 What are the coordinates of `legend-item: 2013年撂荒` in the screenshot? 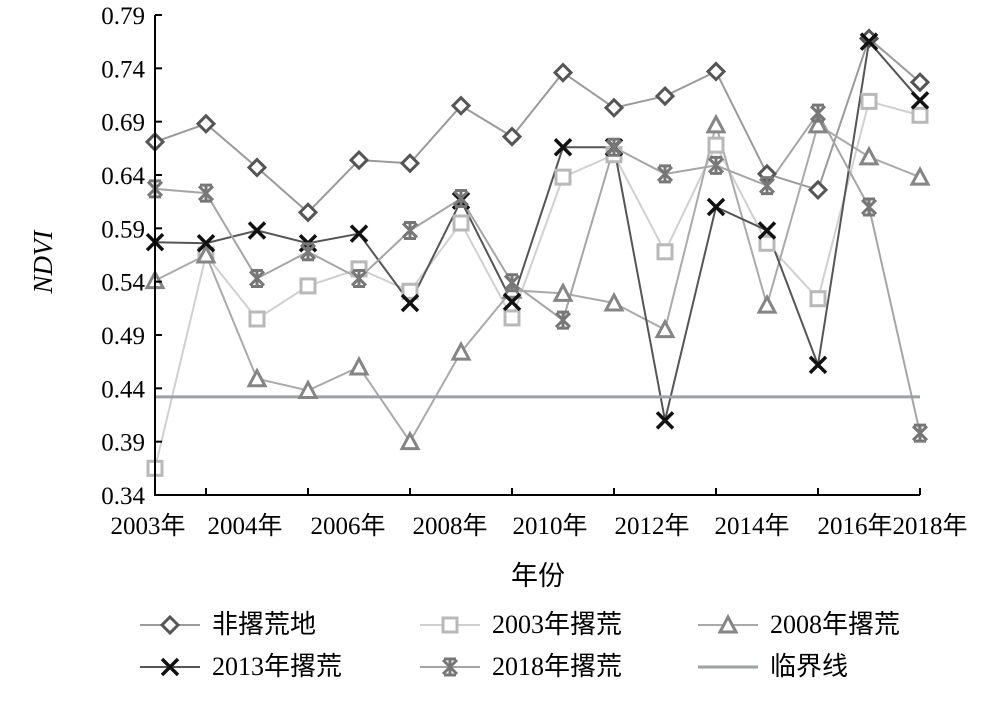 It's located at (241, 666).